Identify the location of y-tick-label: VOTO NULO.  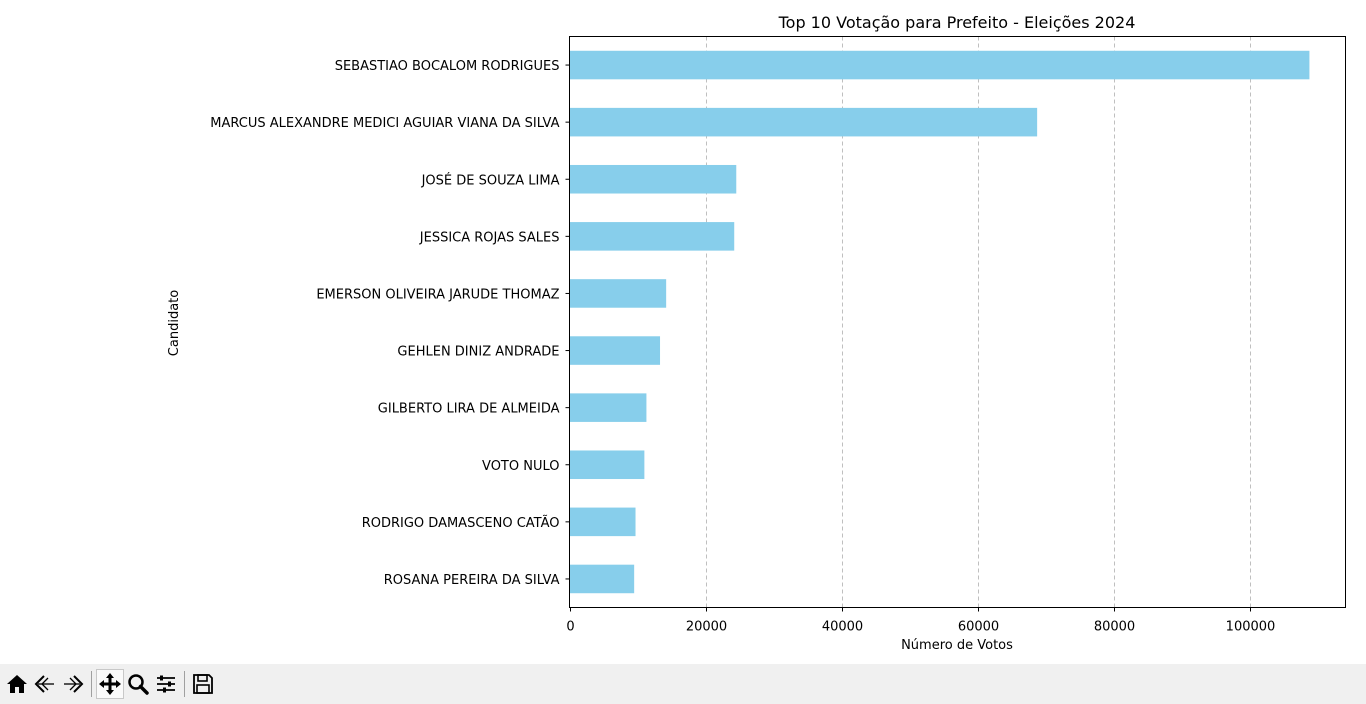
(520, 466).